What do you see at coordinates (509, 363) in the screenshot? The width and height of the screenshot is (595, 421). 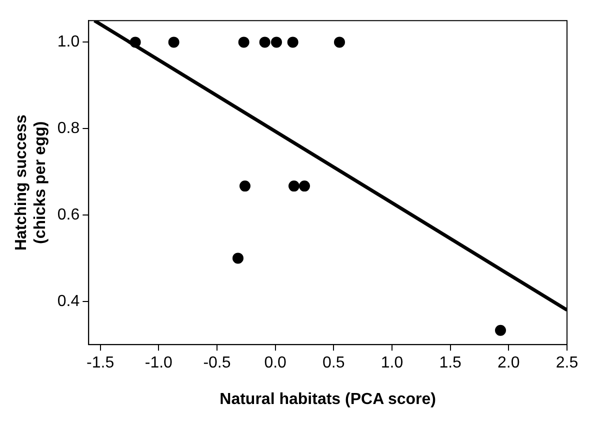 I see `x-tick-label: 2.0` at bounding box center [509, 363].